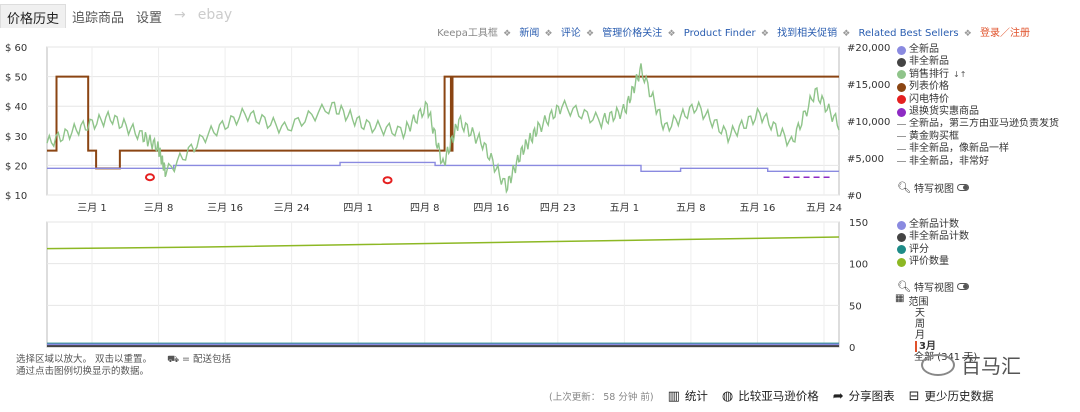  I want to click on y-tick-label-right: #20,000, so click(868, 48).